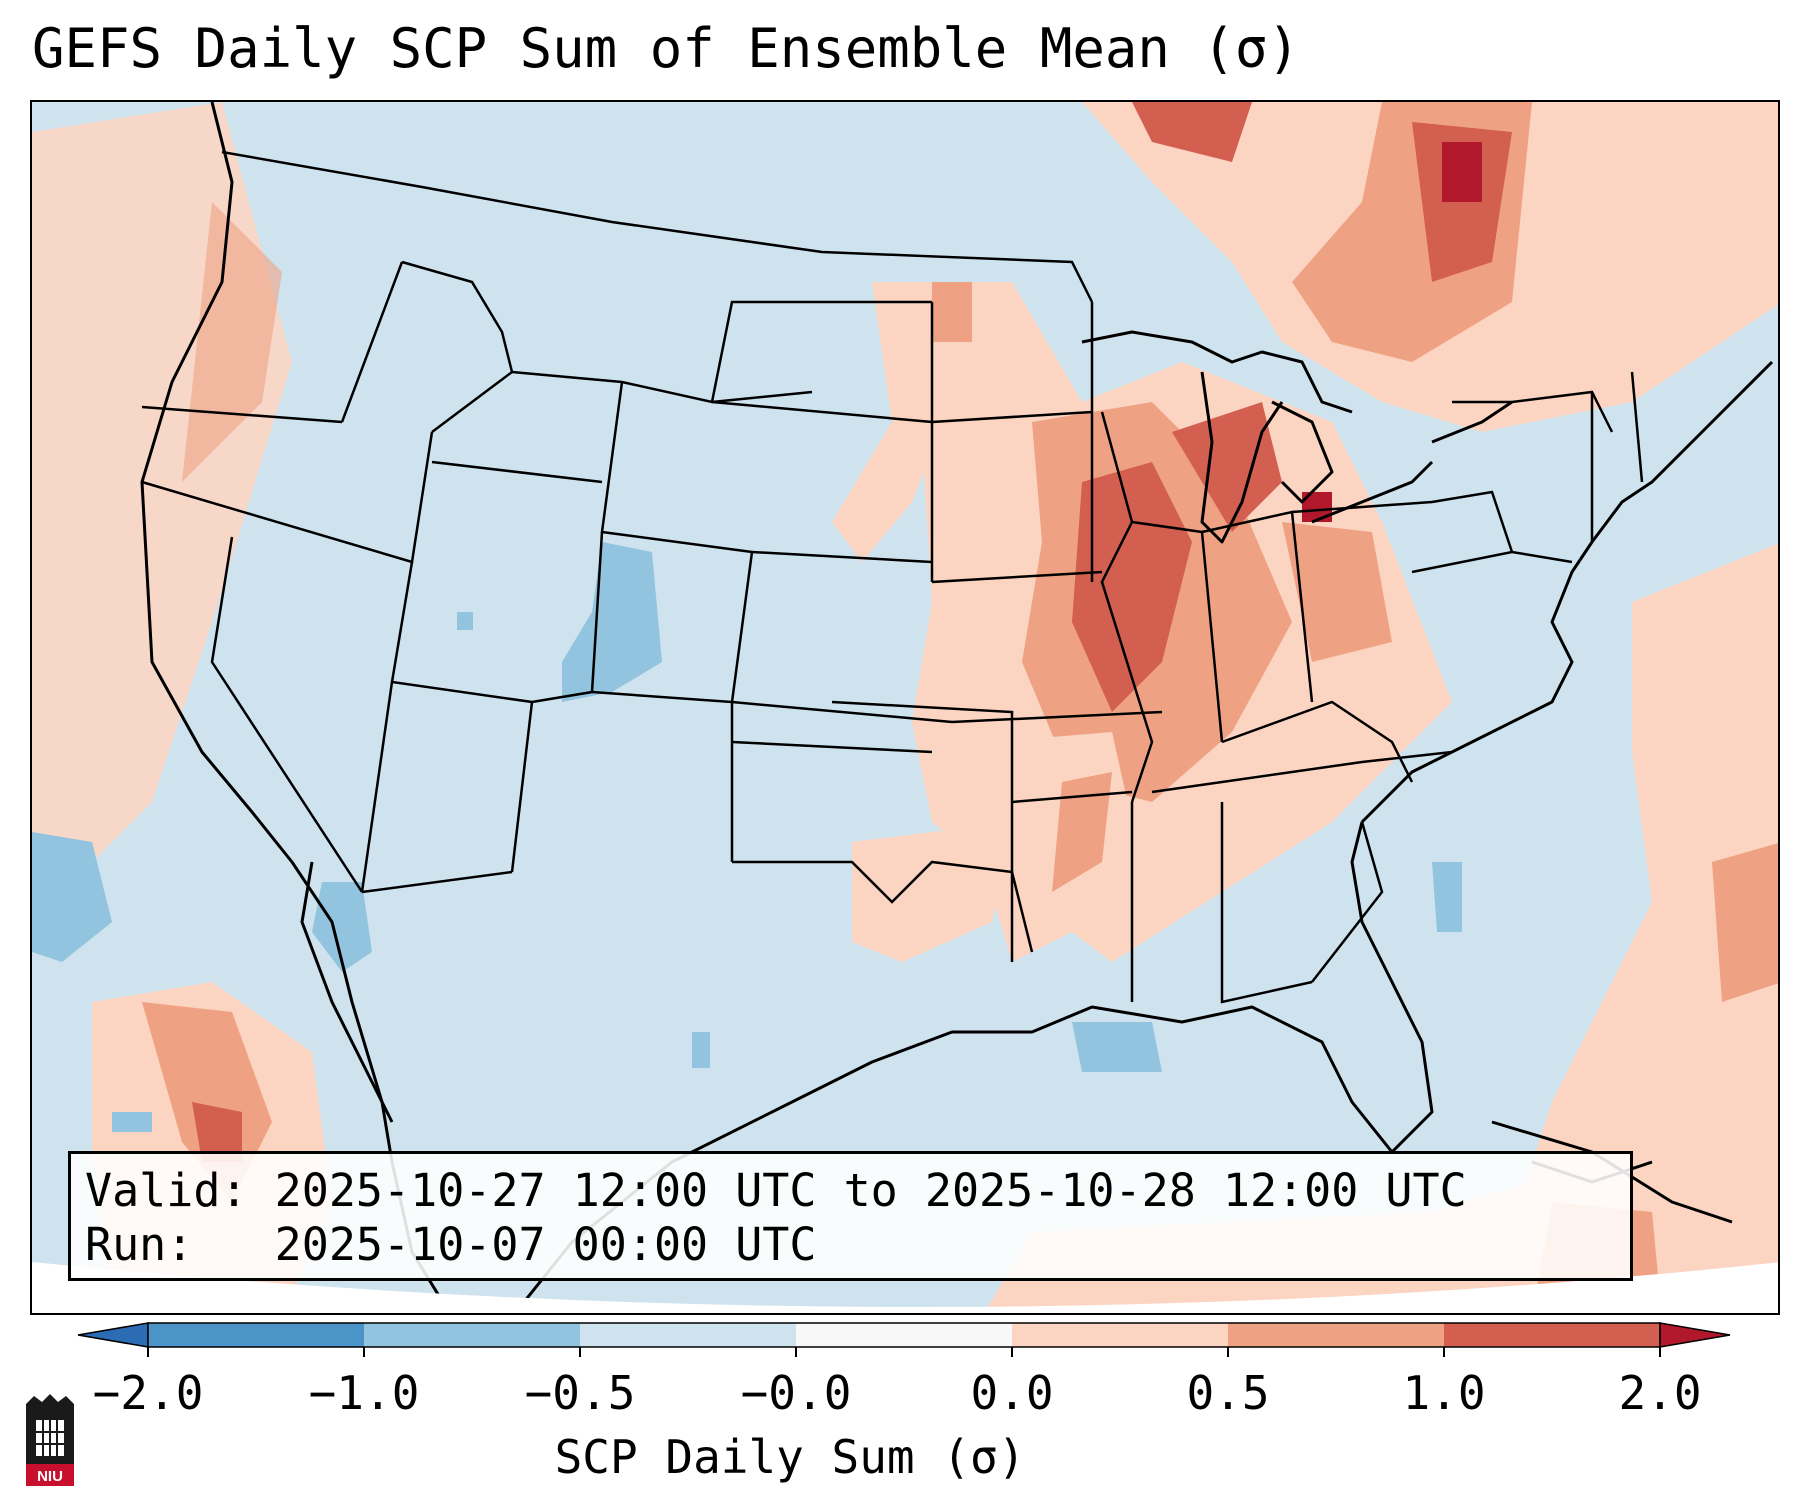 The height and width of the screenshot is (1506, 1803). Describe the element at coordinates (1660, 1393) in the screenshot. I see `colorbar-tick-label: 2.0` at that location.